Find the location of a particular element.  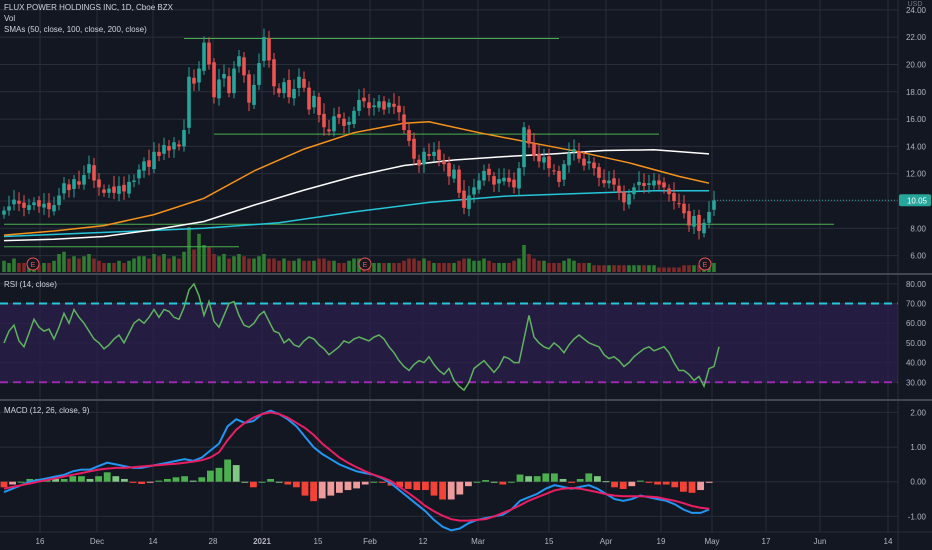

price-tick-label: 14.00 is located at coordinates (916, 146).